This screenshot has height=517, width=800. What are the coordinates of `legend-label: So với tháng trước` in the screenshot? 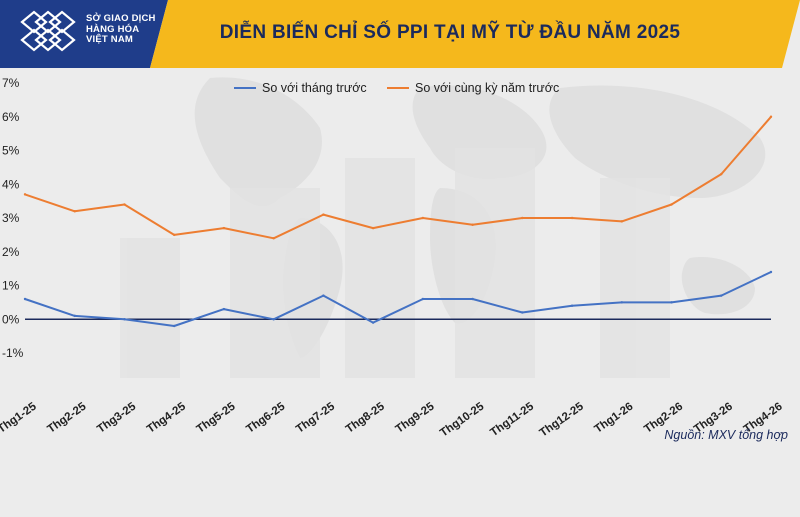 It's located at (314, 88).